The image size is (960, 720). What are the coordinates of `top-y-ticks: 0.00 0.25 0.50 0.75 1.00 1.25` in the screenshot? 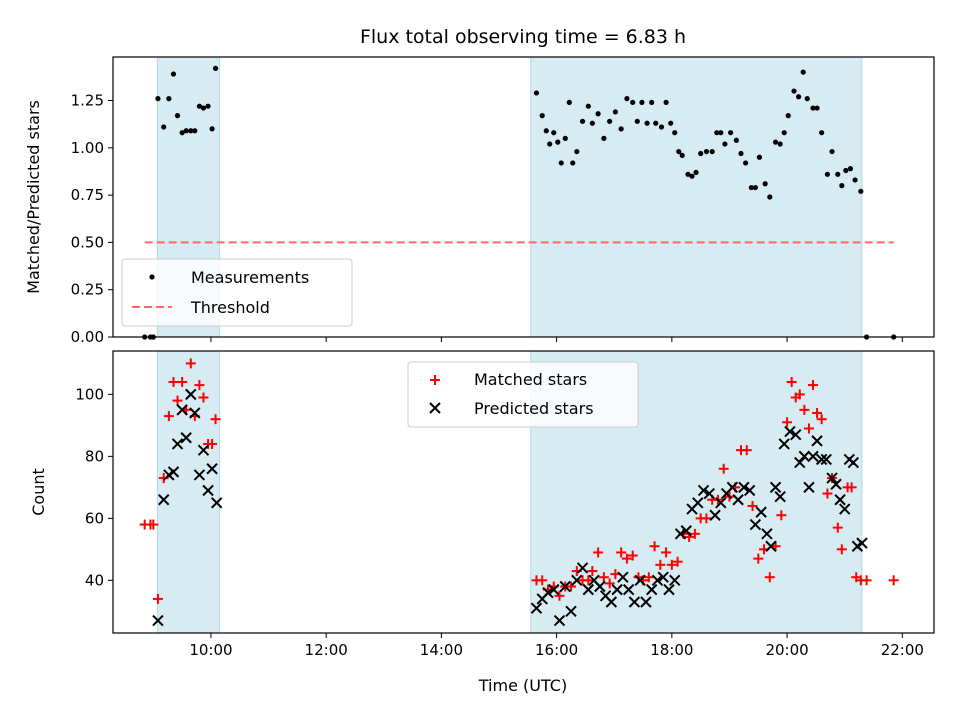 It's located at (92, 219).